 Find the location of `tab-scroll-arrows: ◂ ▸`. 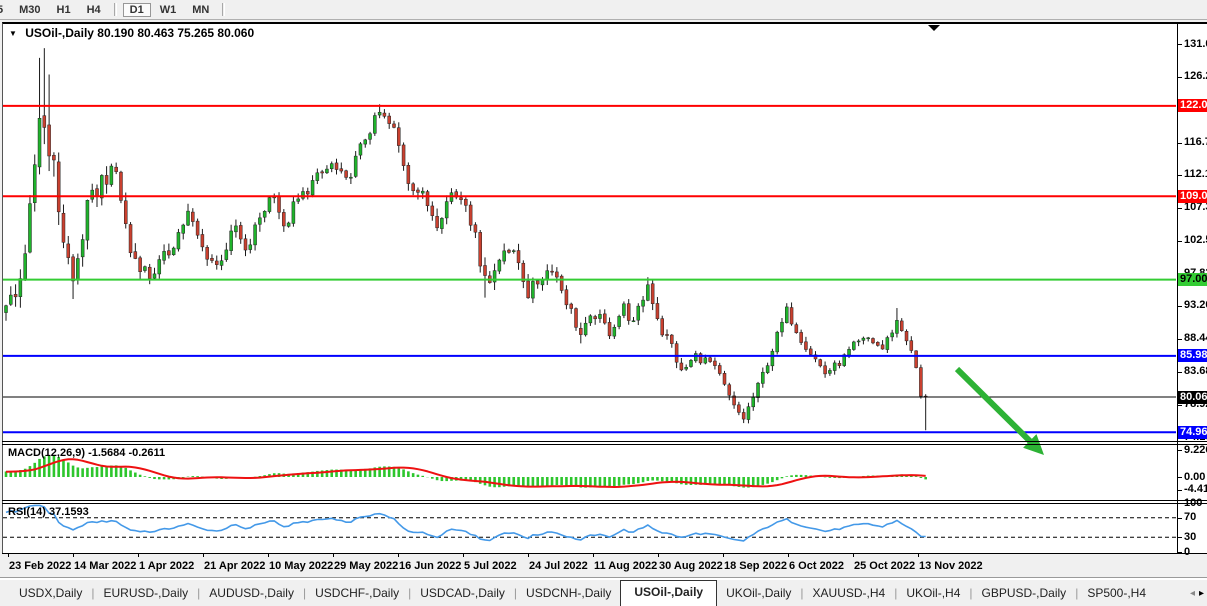

tab-scroll-arrows: ◂ ▸ is located at coordinates (1197, 593).